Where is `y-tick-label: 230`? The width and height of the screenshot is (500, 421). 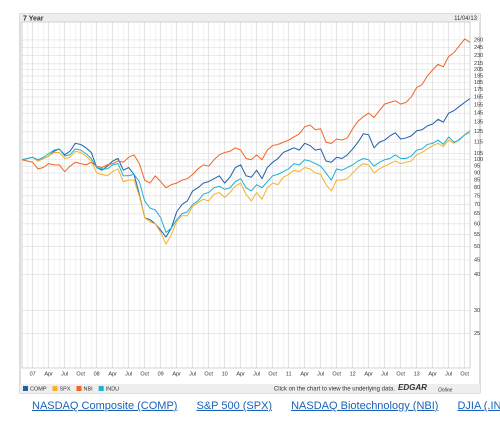
y-tick-label: 230 is located at coordinates (478, 56).